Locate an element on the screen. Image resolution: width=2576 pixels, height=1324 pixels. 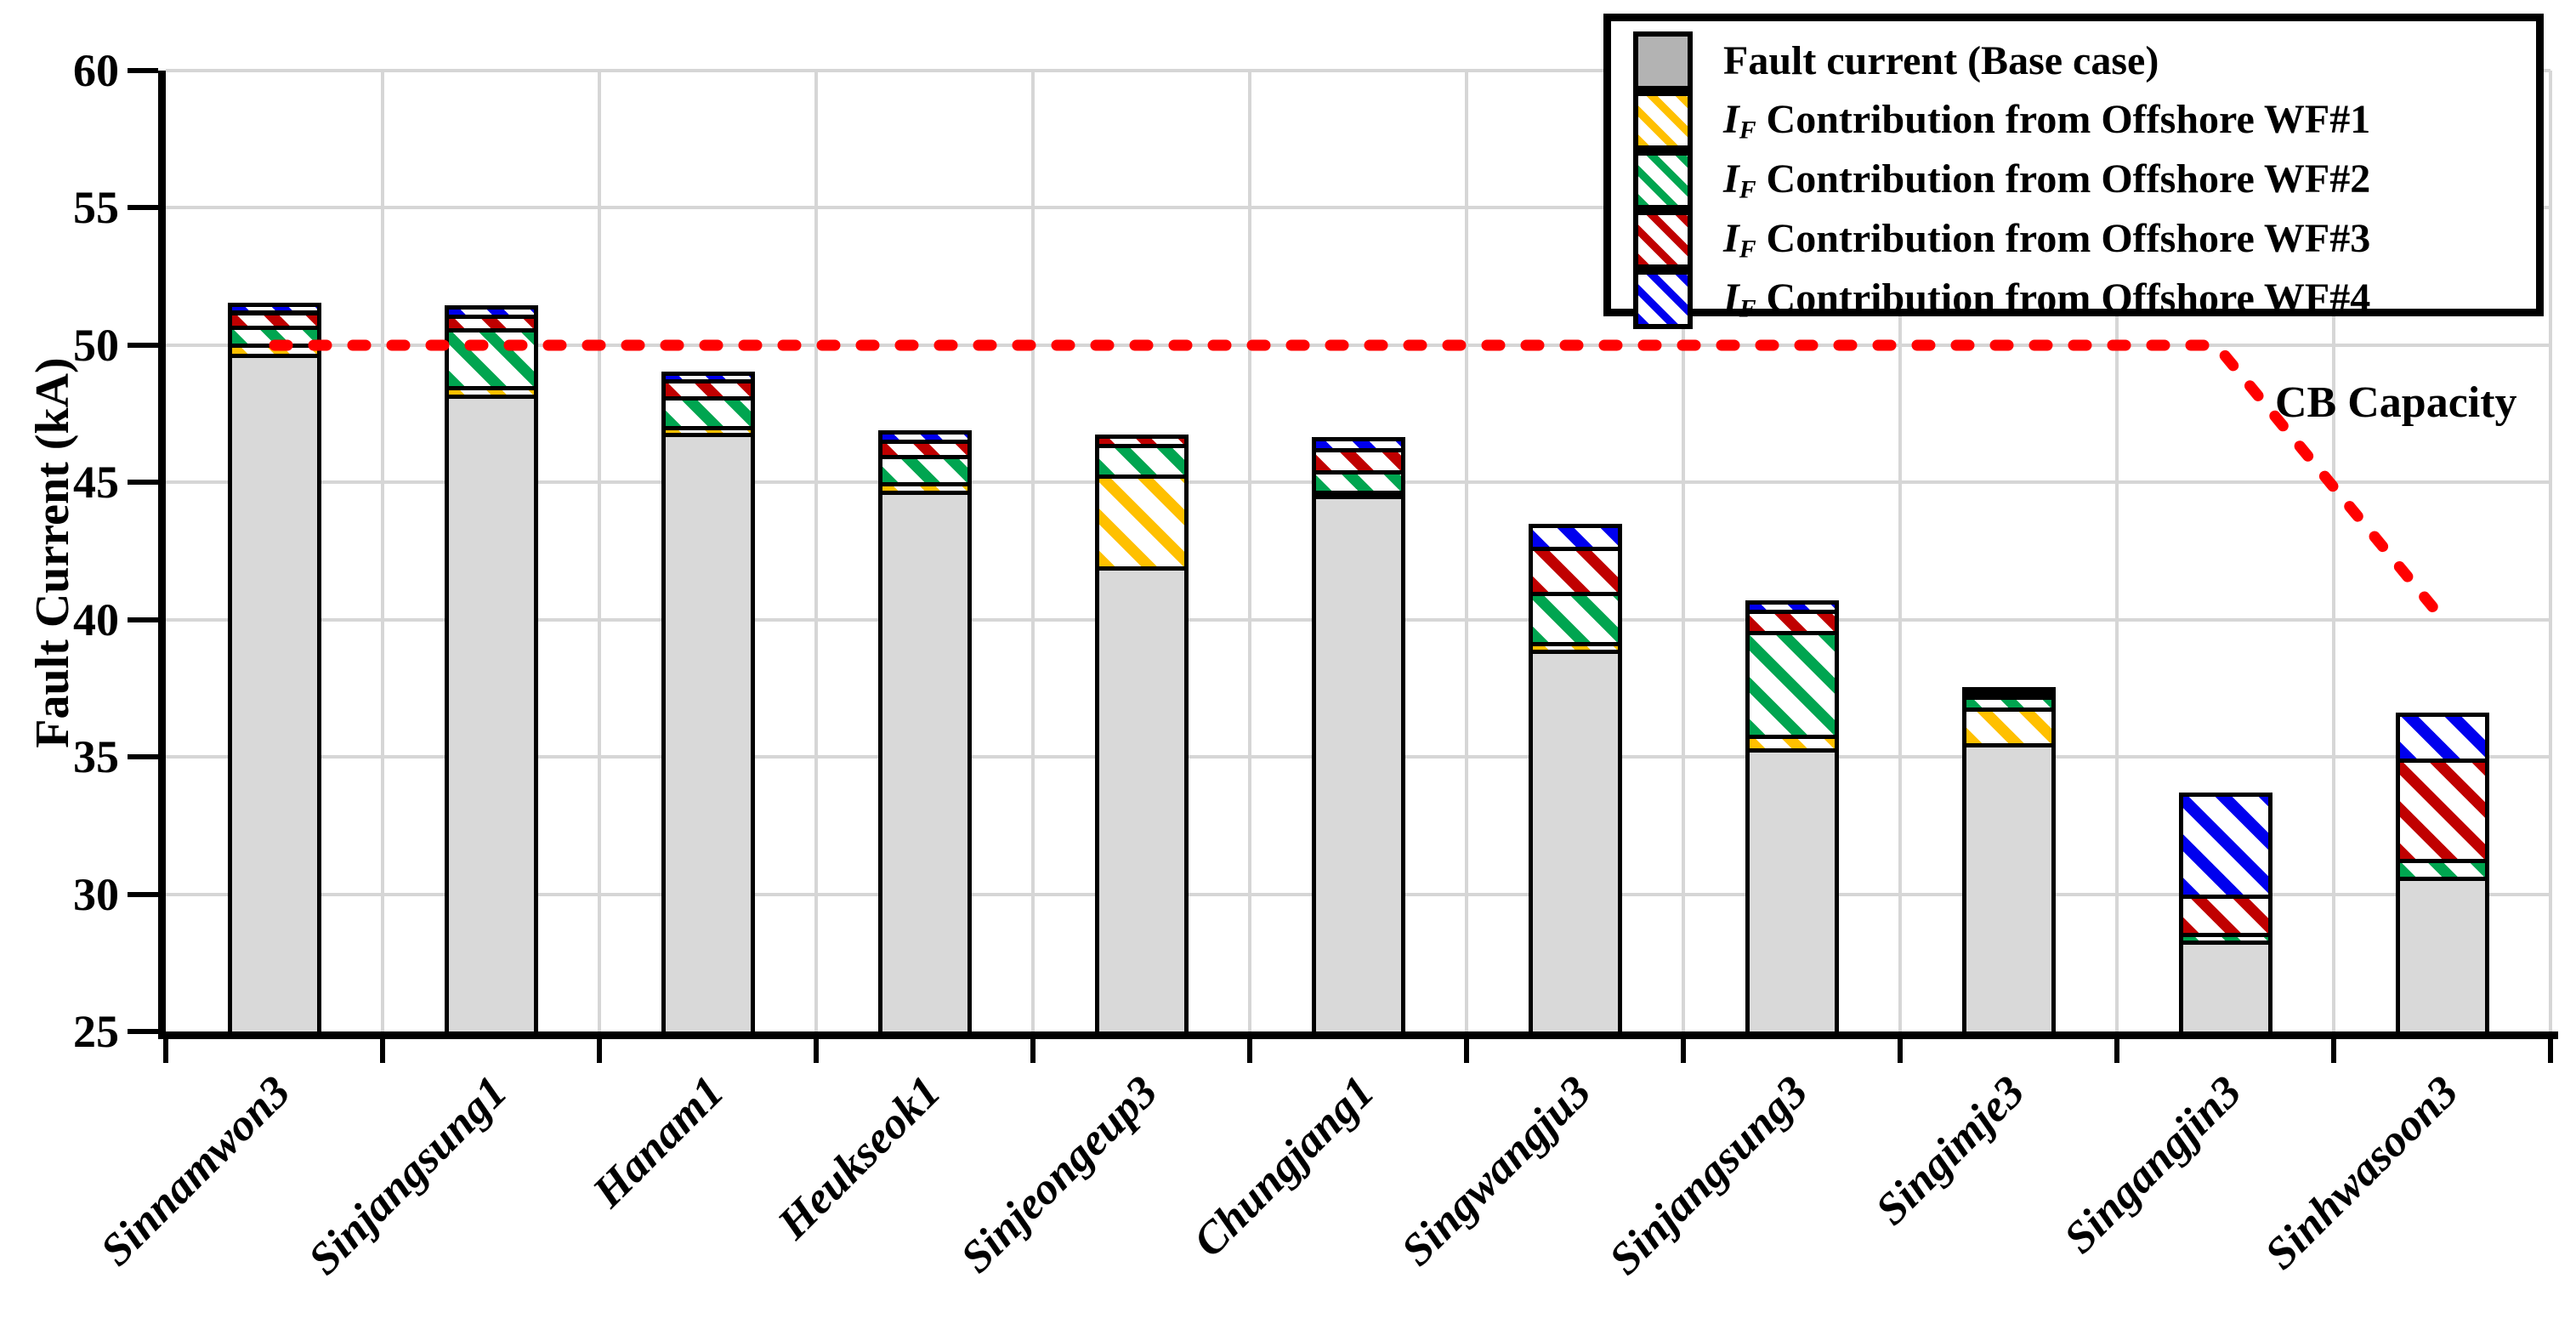
y-axis-line is located at coordinates (162, 555).